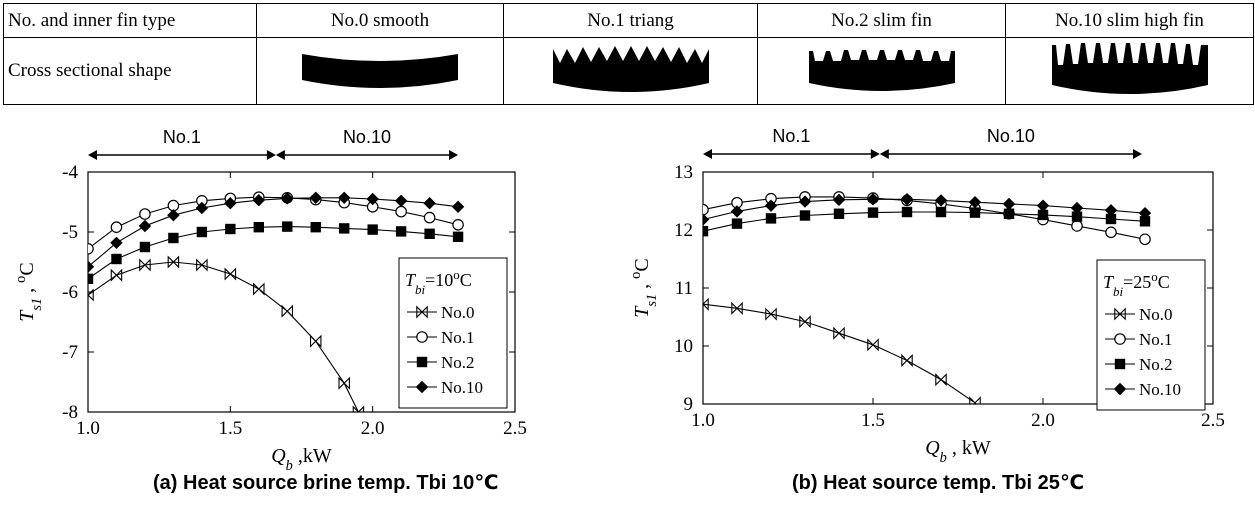  What do you see at coordinates (130, 71) in the screenshot?
I see `table-row-label: Cross sectional shape` at bounding box center [130, 71].